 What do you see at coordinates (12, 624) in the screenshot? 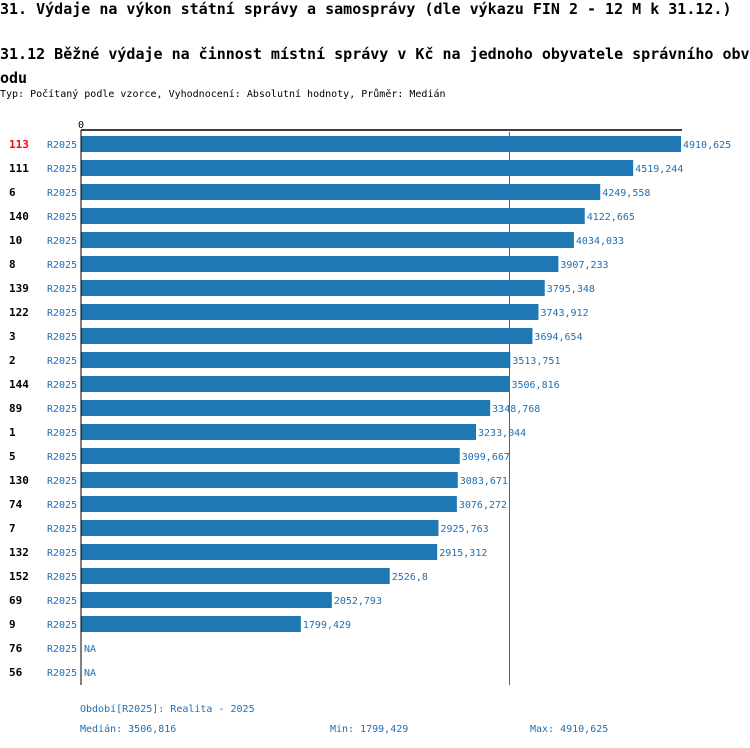
I see `row-id-label: 9` at bounding box center [12, 624].